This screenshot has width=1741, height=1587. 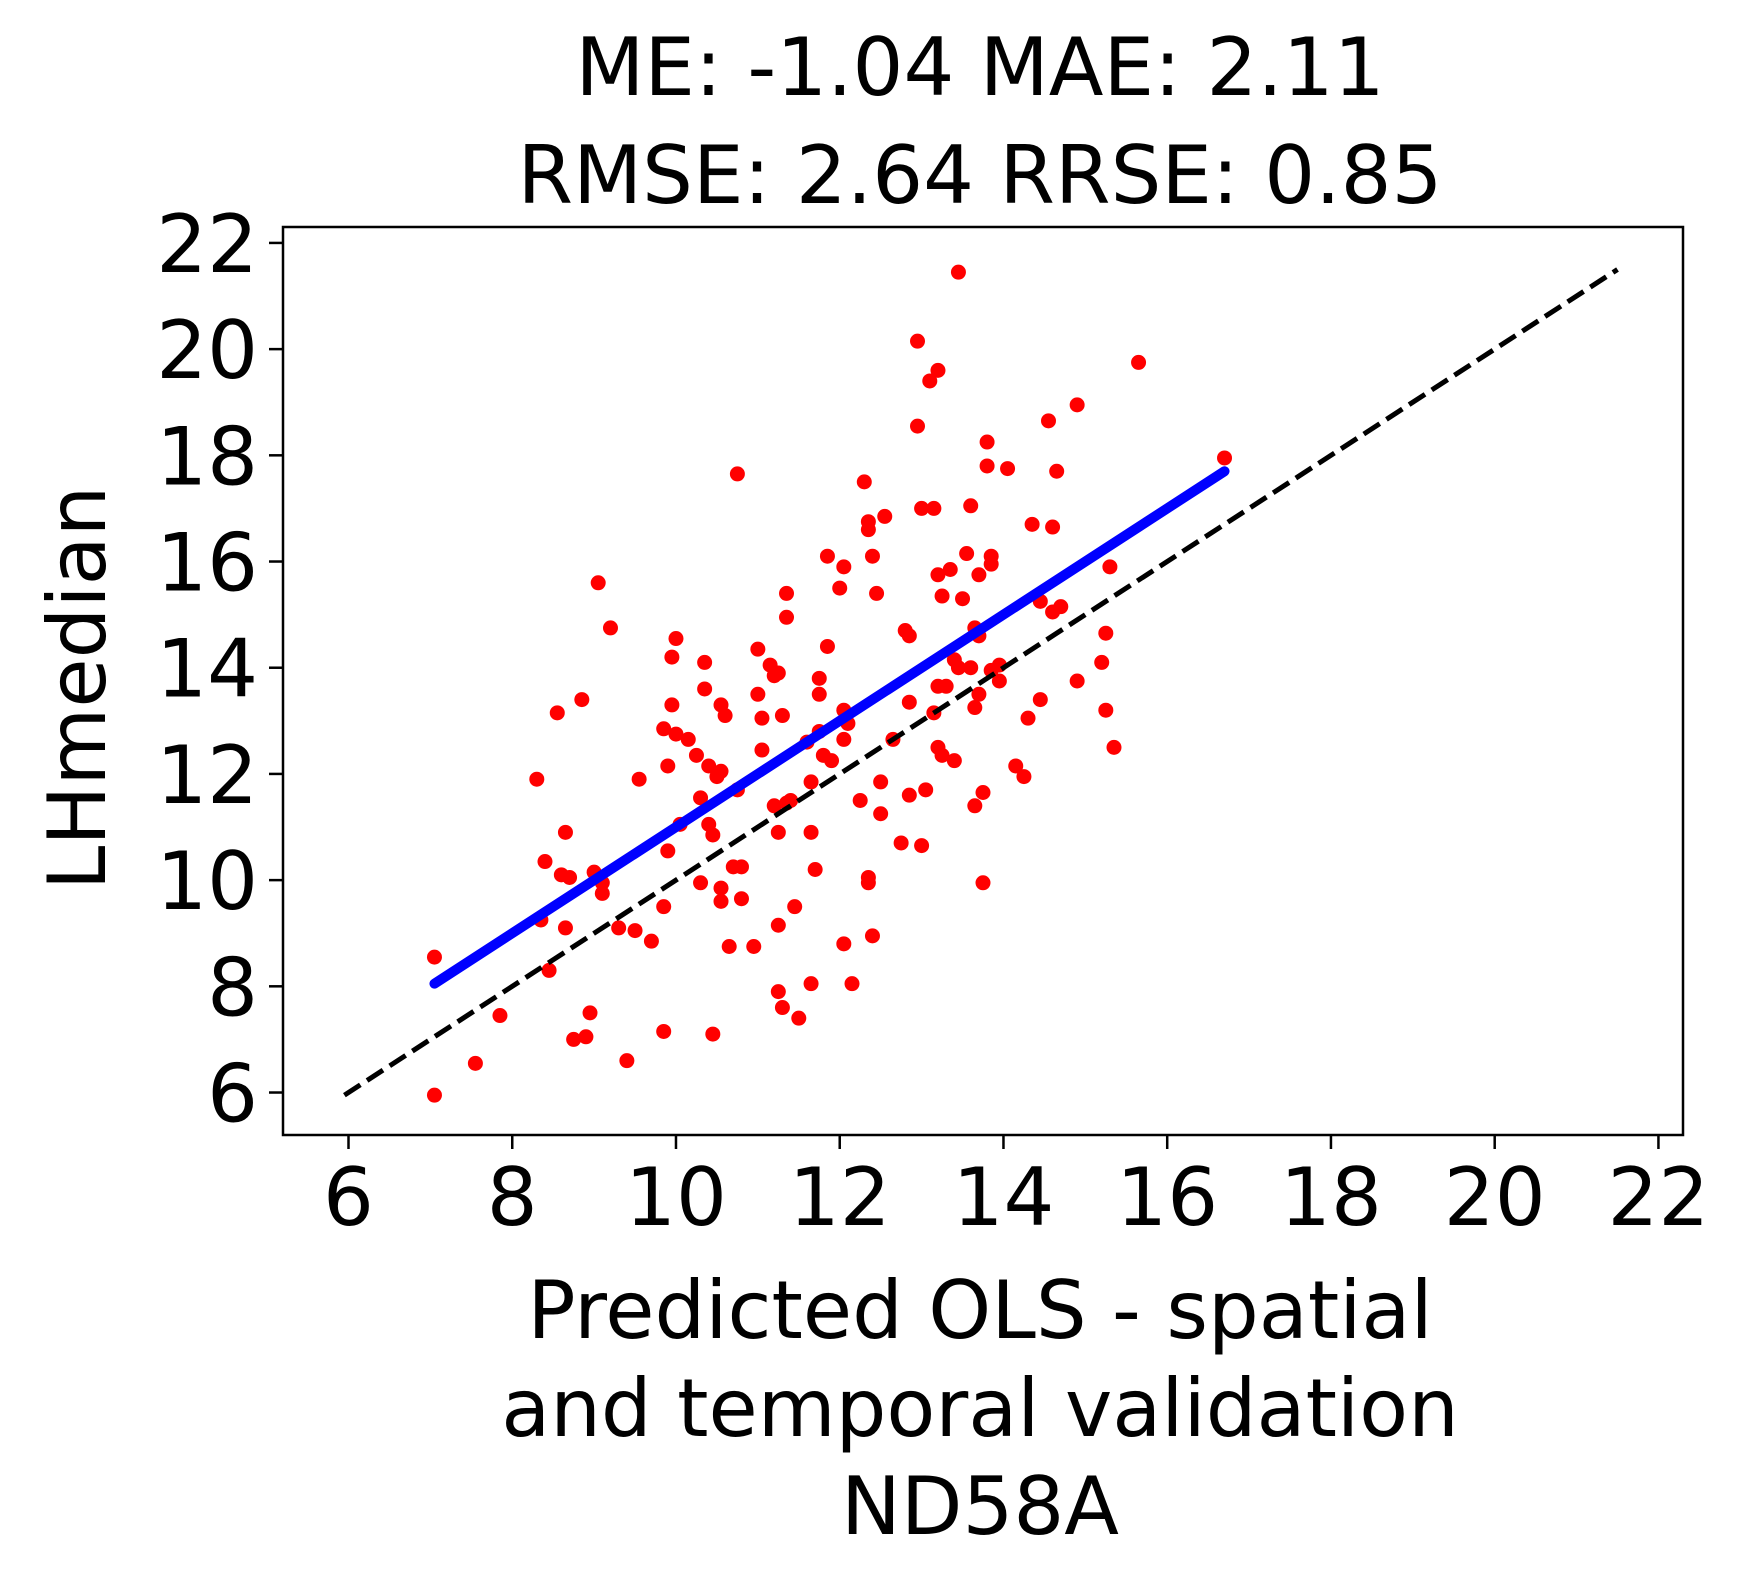 I want to click on x-tick-label: 12, so click(x=840, y=1197).